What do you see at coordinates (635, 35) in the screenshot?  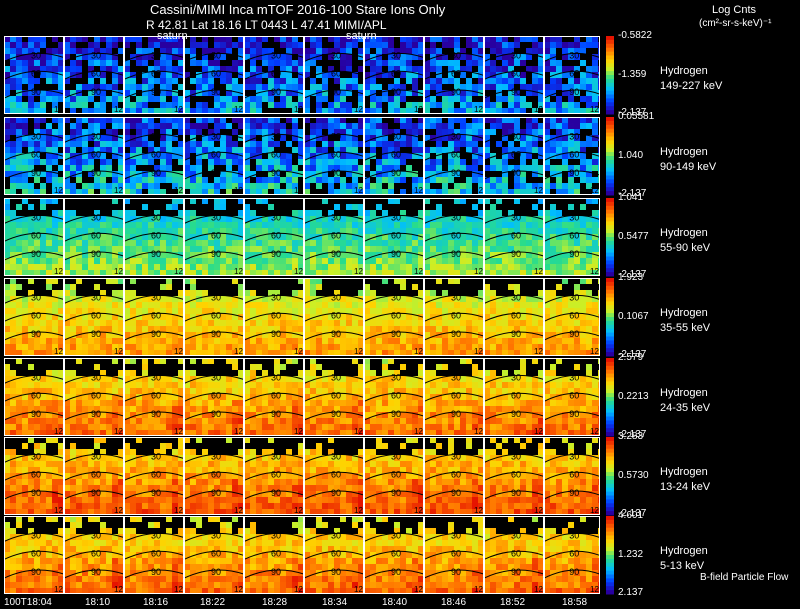 I see `colorbar-max-label: -0.5822` at bounding box center [635, 35].